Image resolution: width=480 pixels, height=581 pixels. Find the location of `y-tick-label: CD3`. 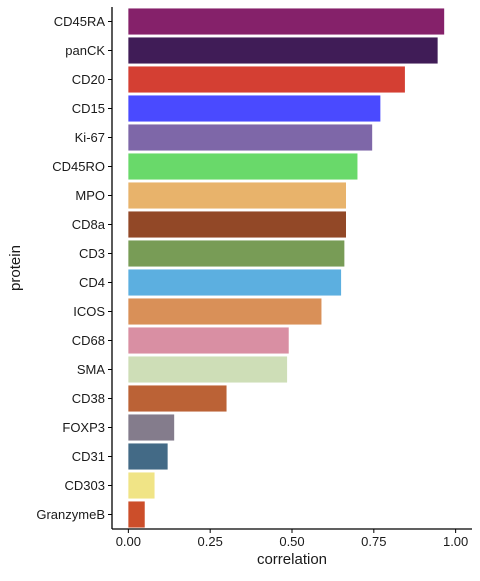

y-tick-label: CD3 is located at coordinates (92, 253).